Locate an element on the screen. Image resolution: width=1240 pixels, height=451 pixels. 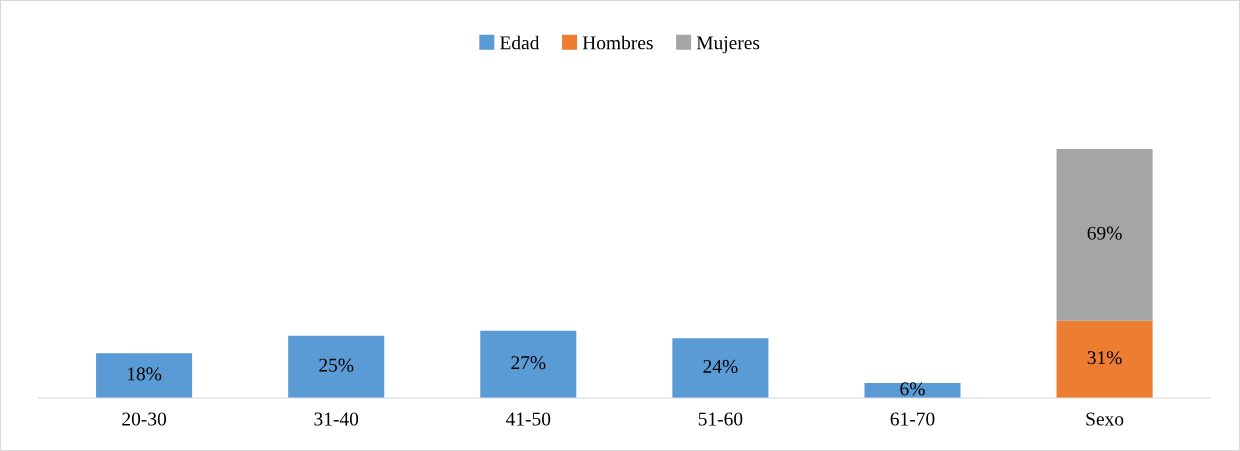
data-label: 25% is located at coordinates (336, 365).